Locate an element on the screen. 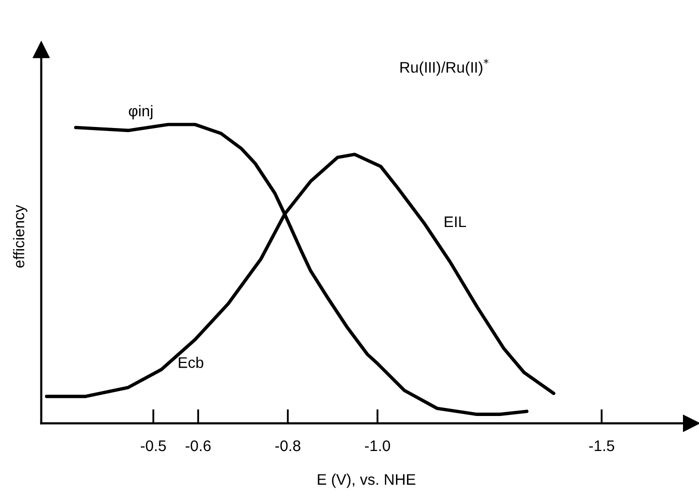 This screenshot has height=498, width=699. x-tick-label: -1.5 is located at coordinates (601, 446).